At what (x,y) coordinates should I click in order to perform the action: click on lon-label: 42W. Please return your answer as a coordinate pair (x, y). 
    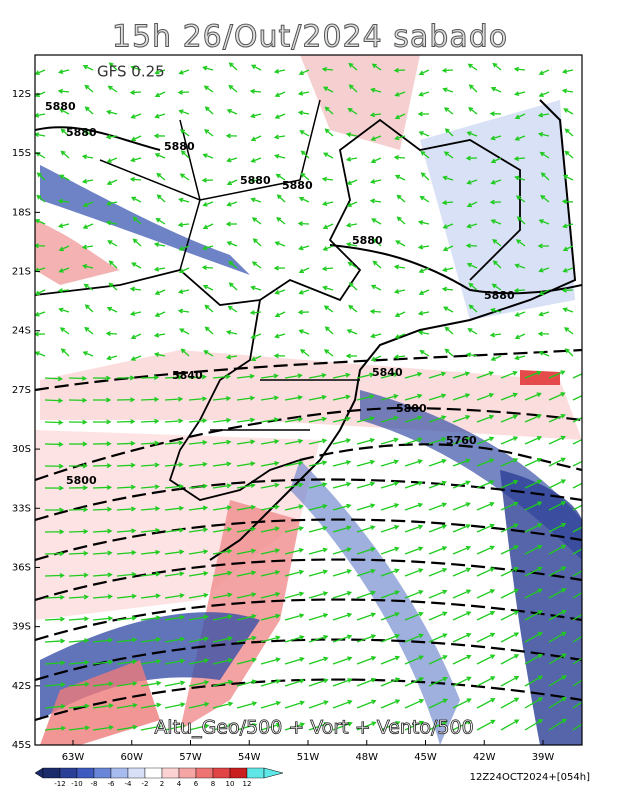
    Looking at the image, I should click on (484, 757).